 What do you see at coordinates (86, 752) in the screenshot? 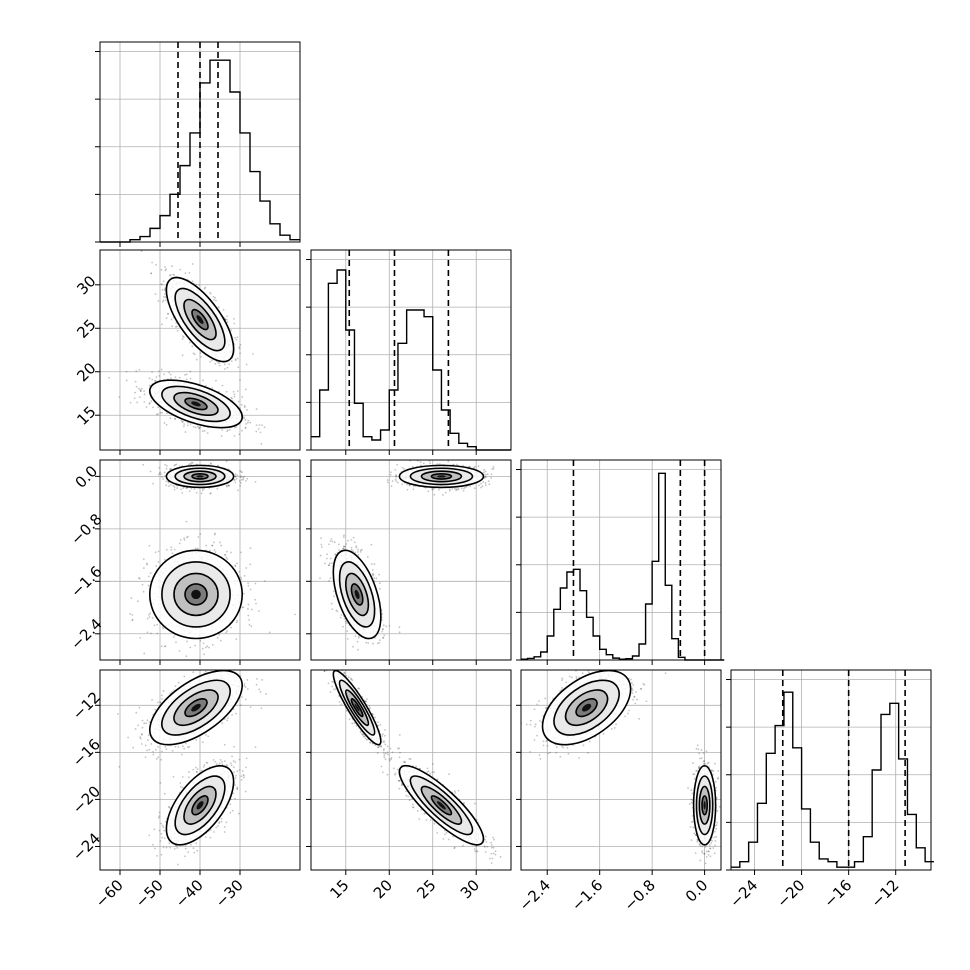
I see `y-tick-label: −16` at bounding box center [86, 752].